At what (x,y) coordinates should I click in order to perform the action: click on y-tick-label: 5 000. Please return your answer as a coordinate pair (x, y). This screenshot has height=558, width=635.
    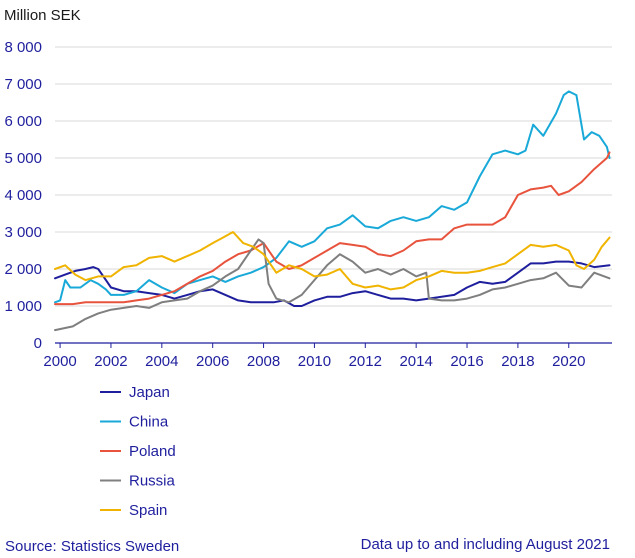
    Looking at the image, I should click on (23, 158).